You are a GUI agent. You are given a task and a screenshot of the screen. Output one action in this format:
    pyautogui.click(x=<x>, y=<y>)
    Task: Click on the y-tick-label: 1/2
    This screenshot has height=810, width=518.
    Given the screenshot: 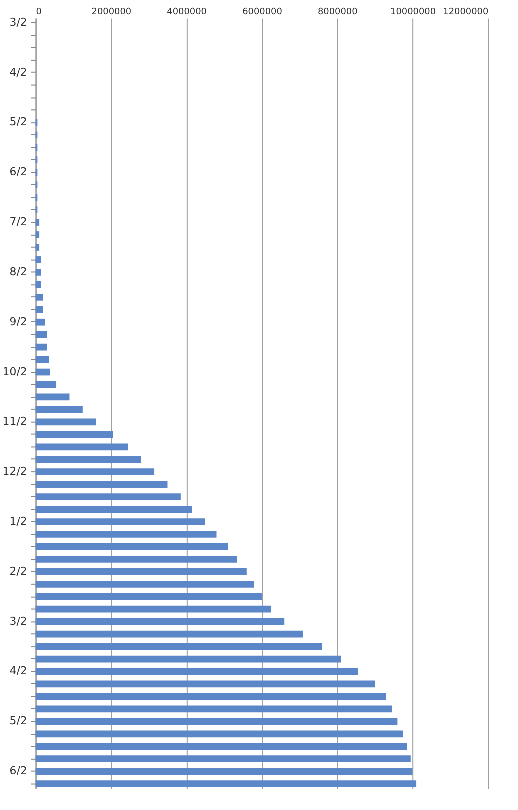 What is the action you would take?
    pyautogui.click(x=19, y=521)
    